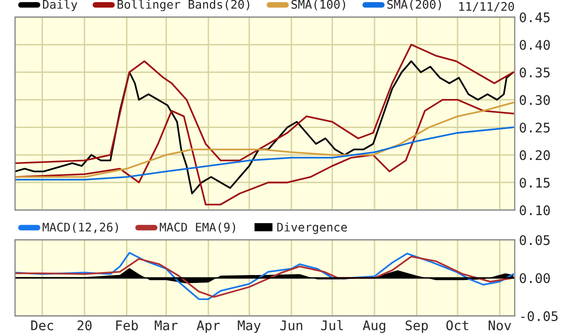  I want to click on x-tick-label: Oct, so click(457, 325).